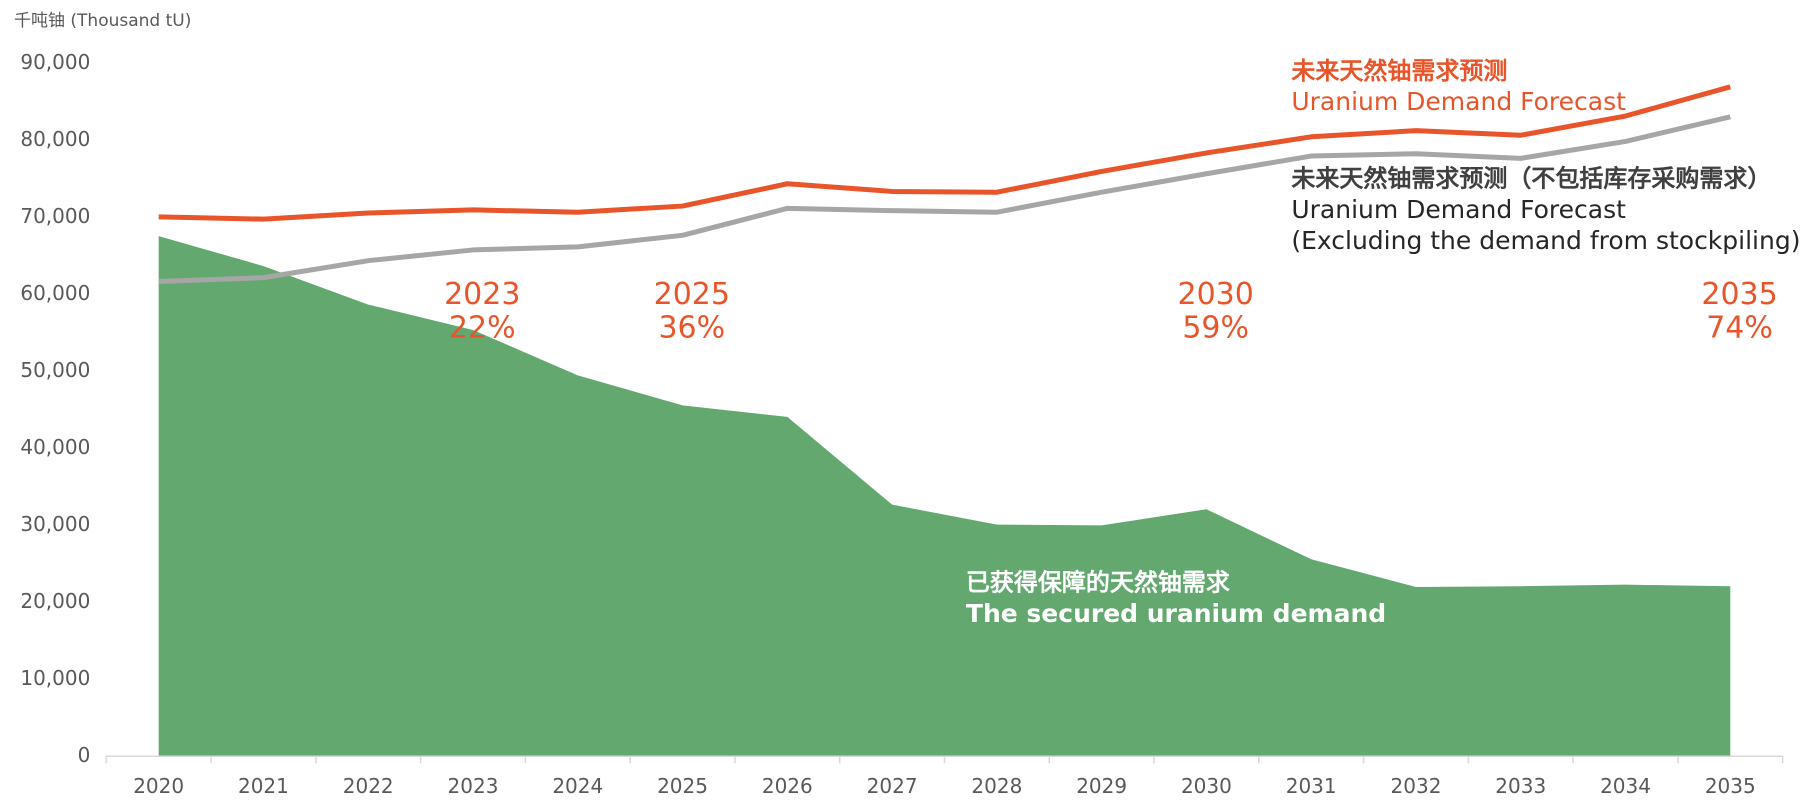 This screenshot has height=801, width=1816. Describe the element at coordinates (1176, 613) in the screenshot. I see `series-label-line: The secured uranium demand` at that location.